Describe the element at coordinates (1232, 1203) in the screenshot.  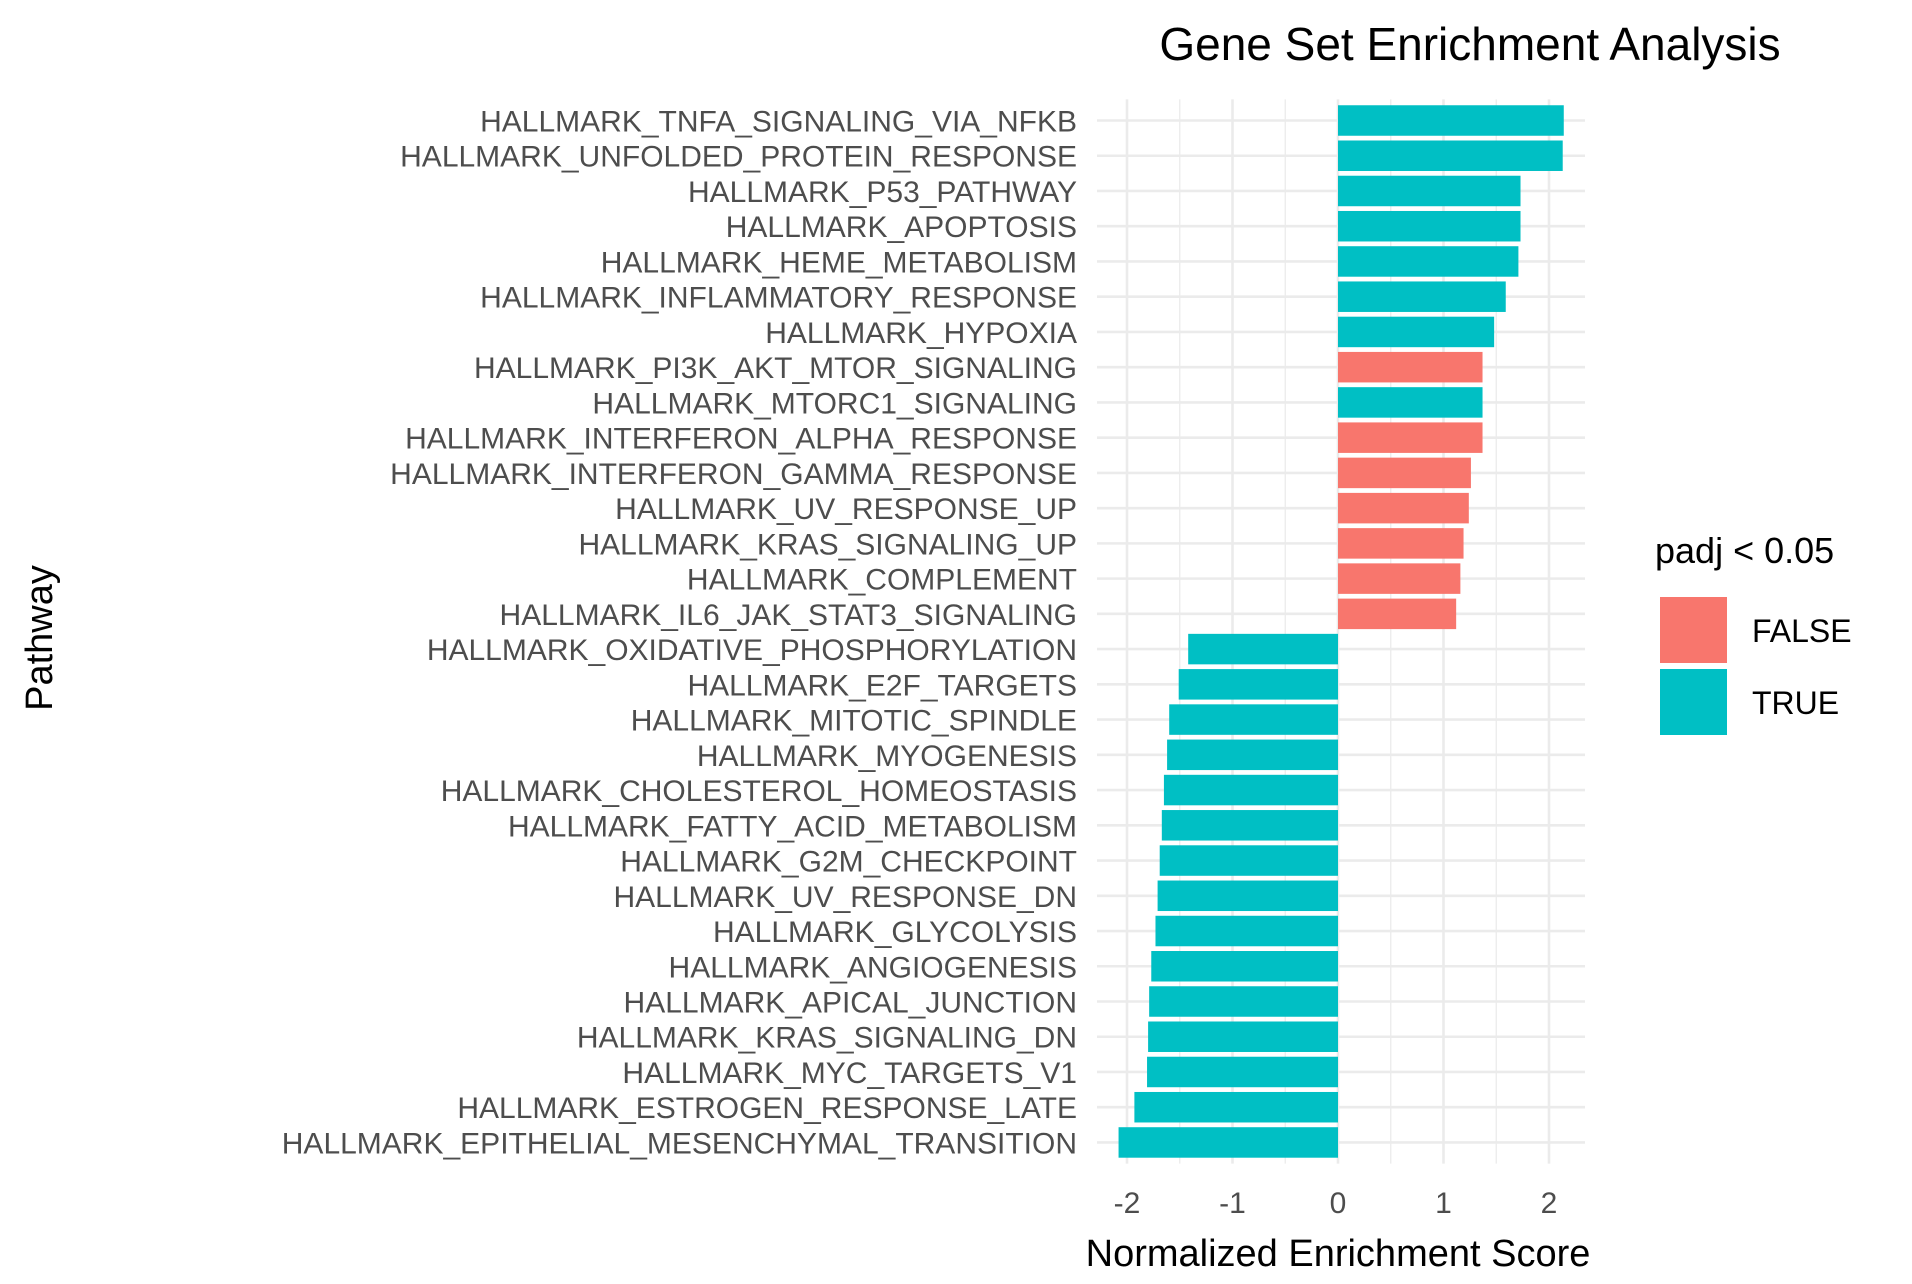
I see `x-tick-label: -1` at that location.